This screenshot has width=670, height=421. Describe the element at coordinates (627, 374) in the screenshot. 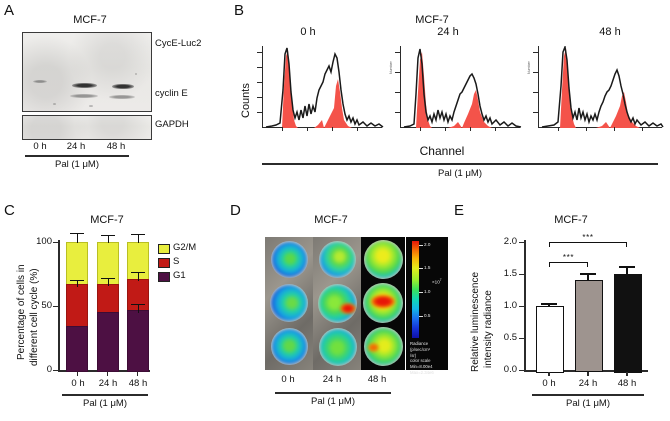

I see `panel-e-xtick-48h` at that location.